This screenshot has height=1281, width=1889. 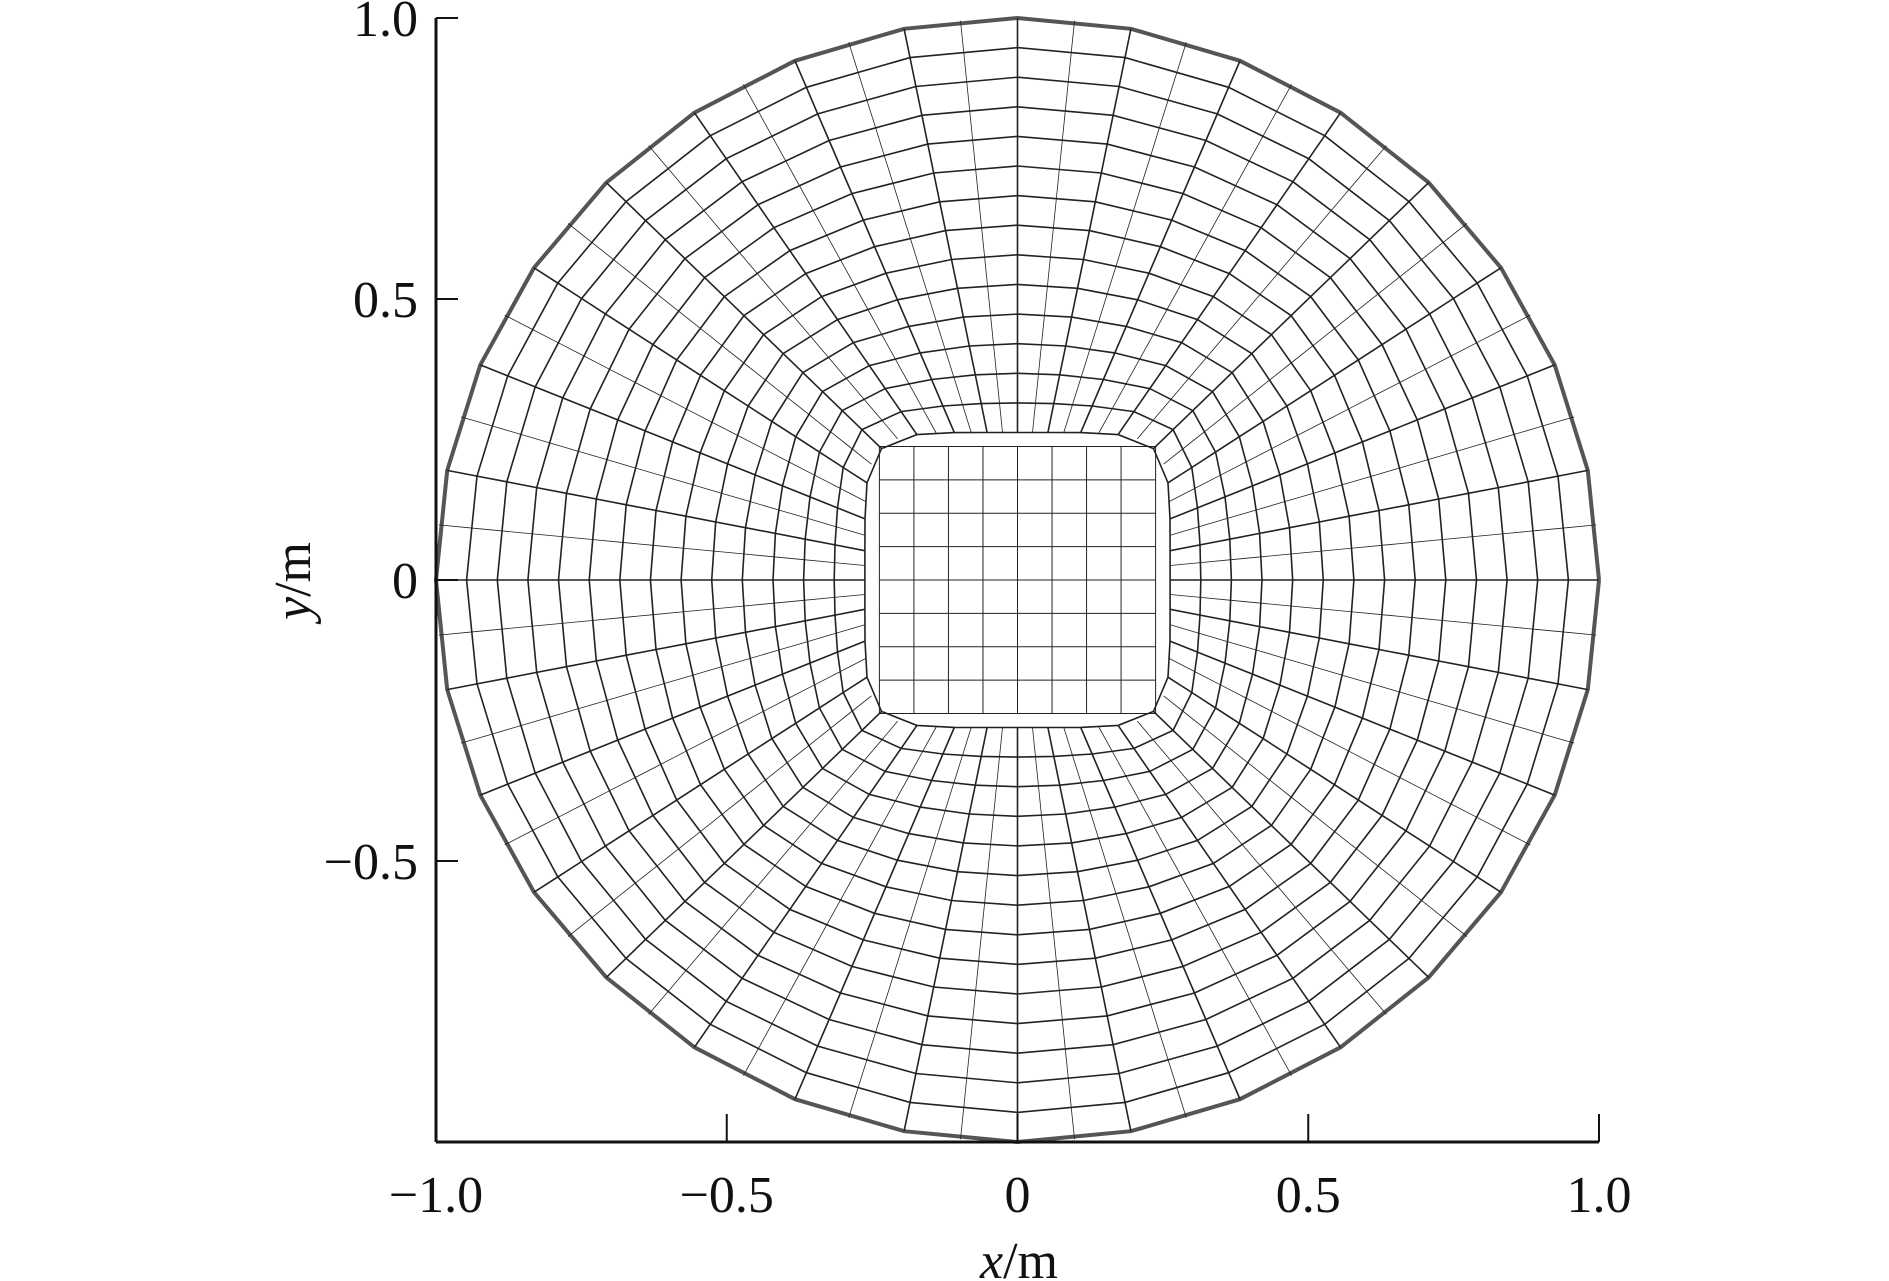 What do you see at coordinates (1018, 1195) in the screenshot?
I see `x-tick-label: 0` at bounding box center [1018, 1195].